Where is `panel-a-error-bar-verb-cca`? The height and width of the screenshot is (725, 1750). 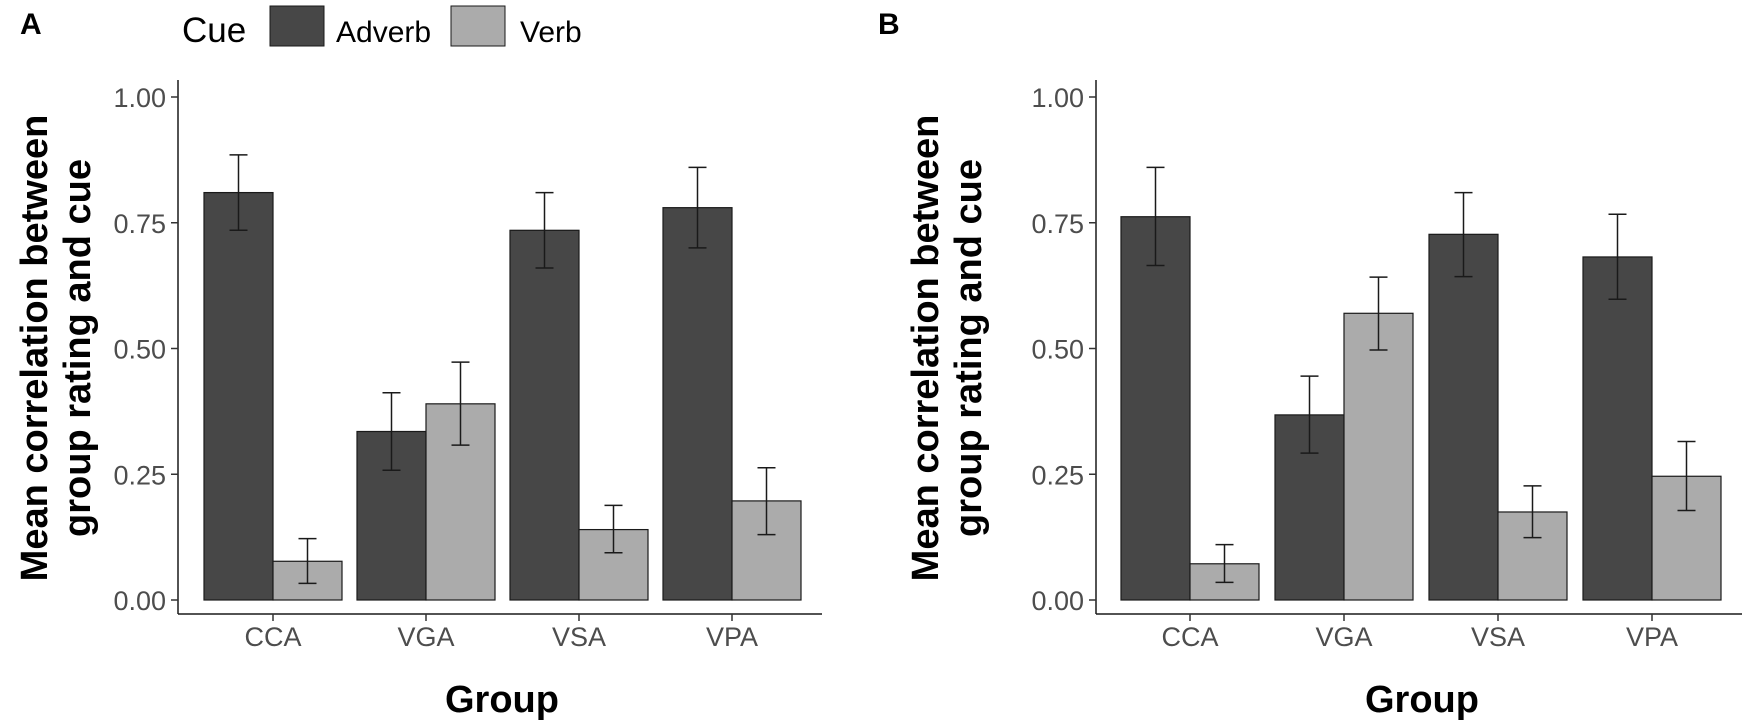 panel-a-error-bar-verb-cca is located at coordinates (307, 561).